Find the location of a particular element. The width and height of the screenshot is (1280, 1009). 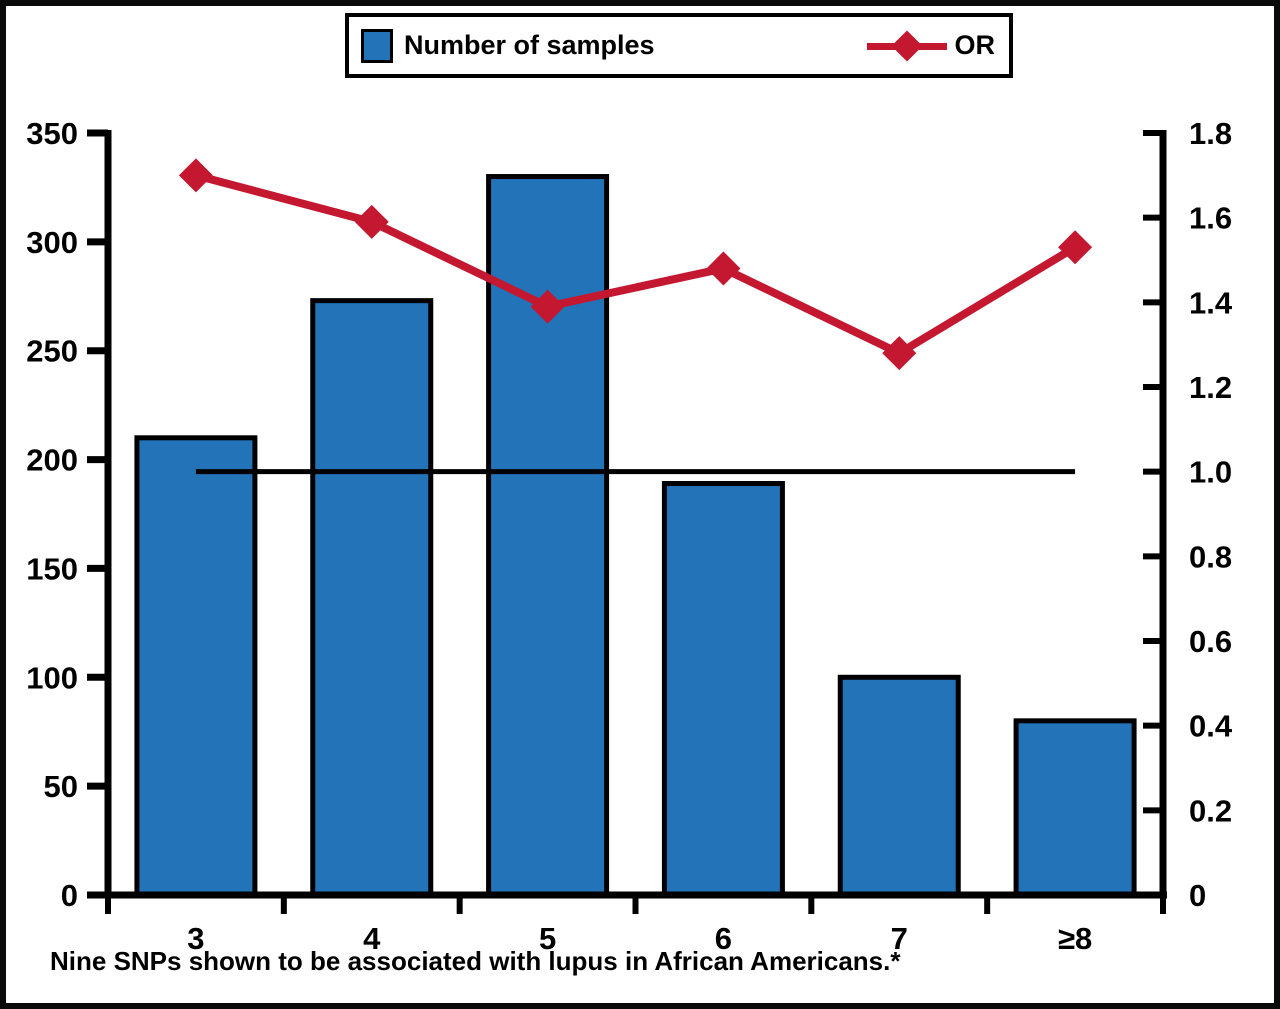

x-category-label-5: 7 is located at coordinates (899, 938).